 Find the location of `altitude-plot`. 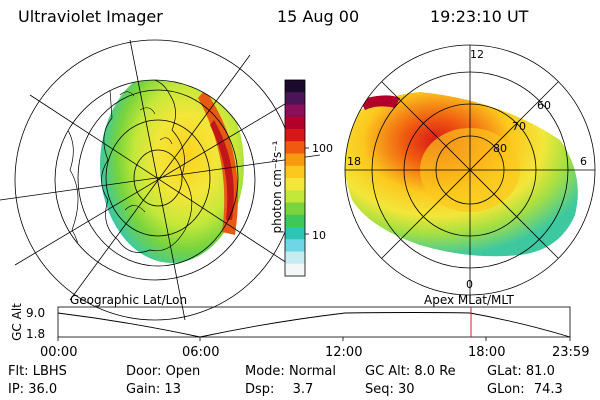

altitude-plot is located at coordinates (314, 323).